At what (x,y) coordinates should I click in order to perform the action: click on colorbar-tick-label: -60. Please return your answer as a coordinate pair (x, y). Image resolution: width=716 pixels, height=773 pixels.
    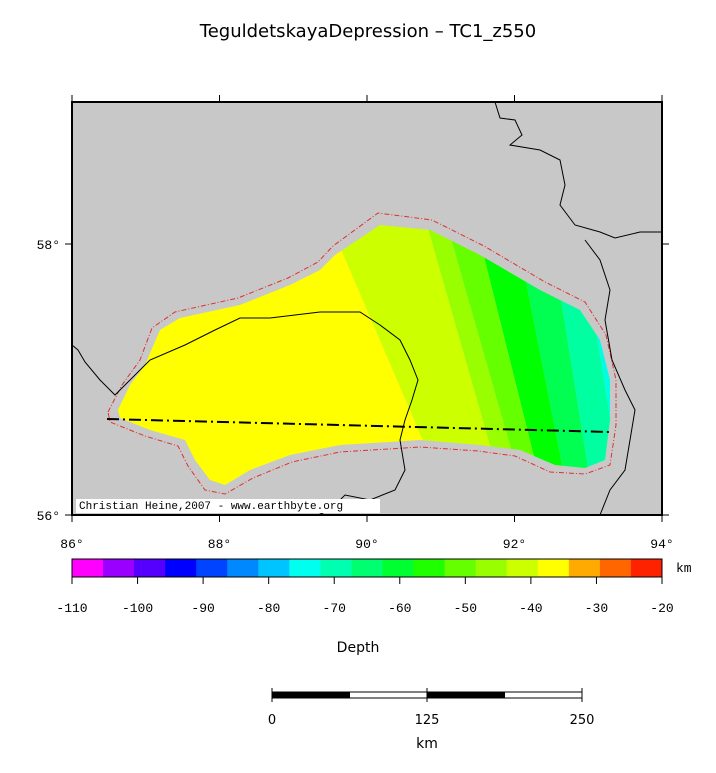
    Looking at the image, I should click on (399, 608).